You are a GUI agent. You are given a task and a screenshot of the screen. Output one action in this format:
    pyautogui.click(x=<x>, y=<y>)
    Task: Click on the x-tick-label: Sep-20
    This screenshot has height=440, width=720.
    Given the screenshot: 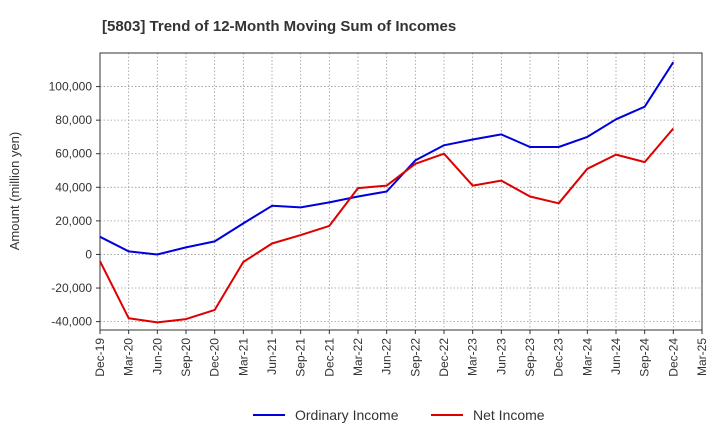 What is the action you would take?
    pyautogui.click(x=186, y=357)
    